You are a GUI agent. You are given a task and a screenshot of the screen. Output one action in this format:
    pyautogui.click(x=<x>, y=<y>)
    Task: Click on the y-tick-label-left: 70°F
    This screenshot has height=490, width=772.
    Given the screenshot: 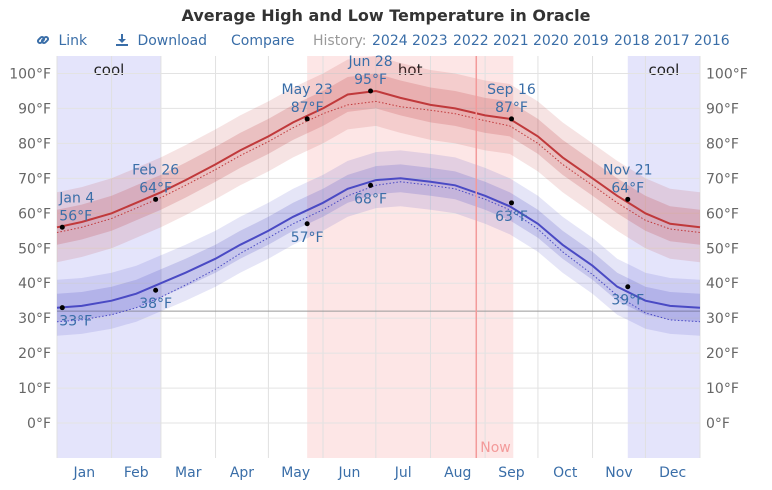 What is the action you would take?
    pyautogui.click(x=34, y=179)
    